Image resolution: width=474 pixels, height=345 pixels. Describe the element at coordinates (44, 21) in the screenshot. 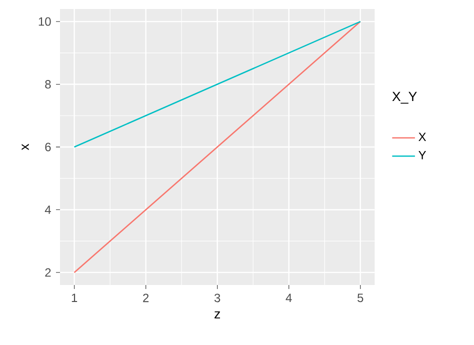

I see `y-tick-label: 10` at that location.